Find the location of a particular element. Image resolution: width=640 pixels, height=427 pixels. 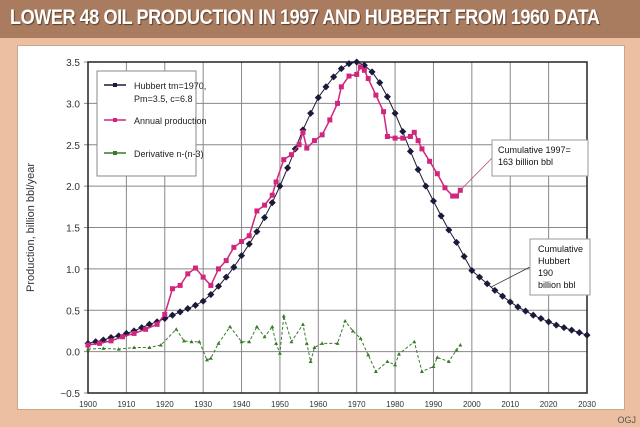

y-tick-label: 3.0 is located at coordinates (73, 104).